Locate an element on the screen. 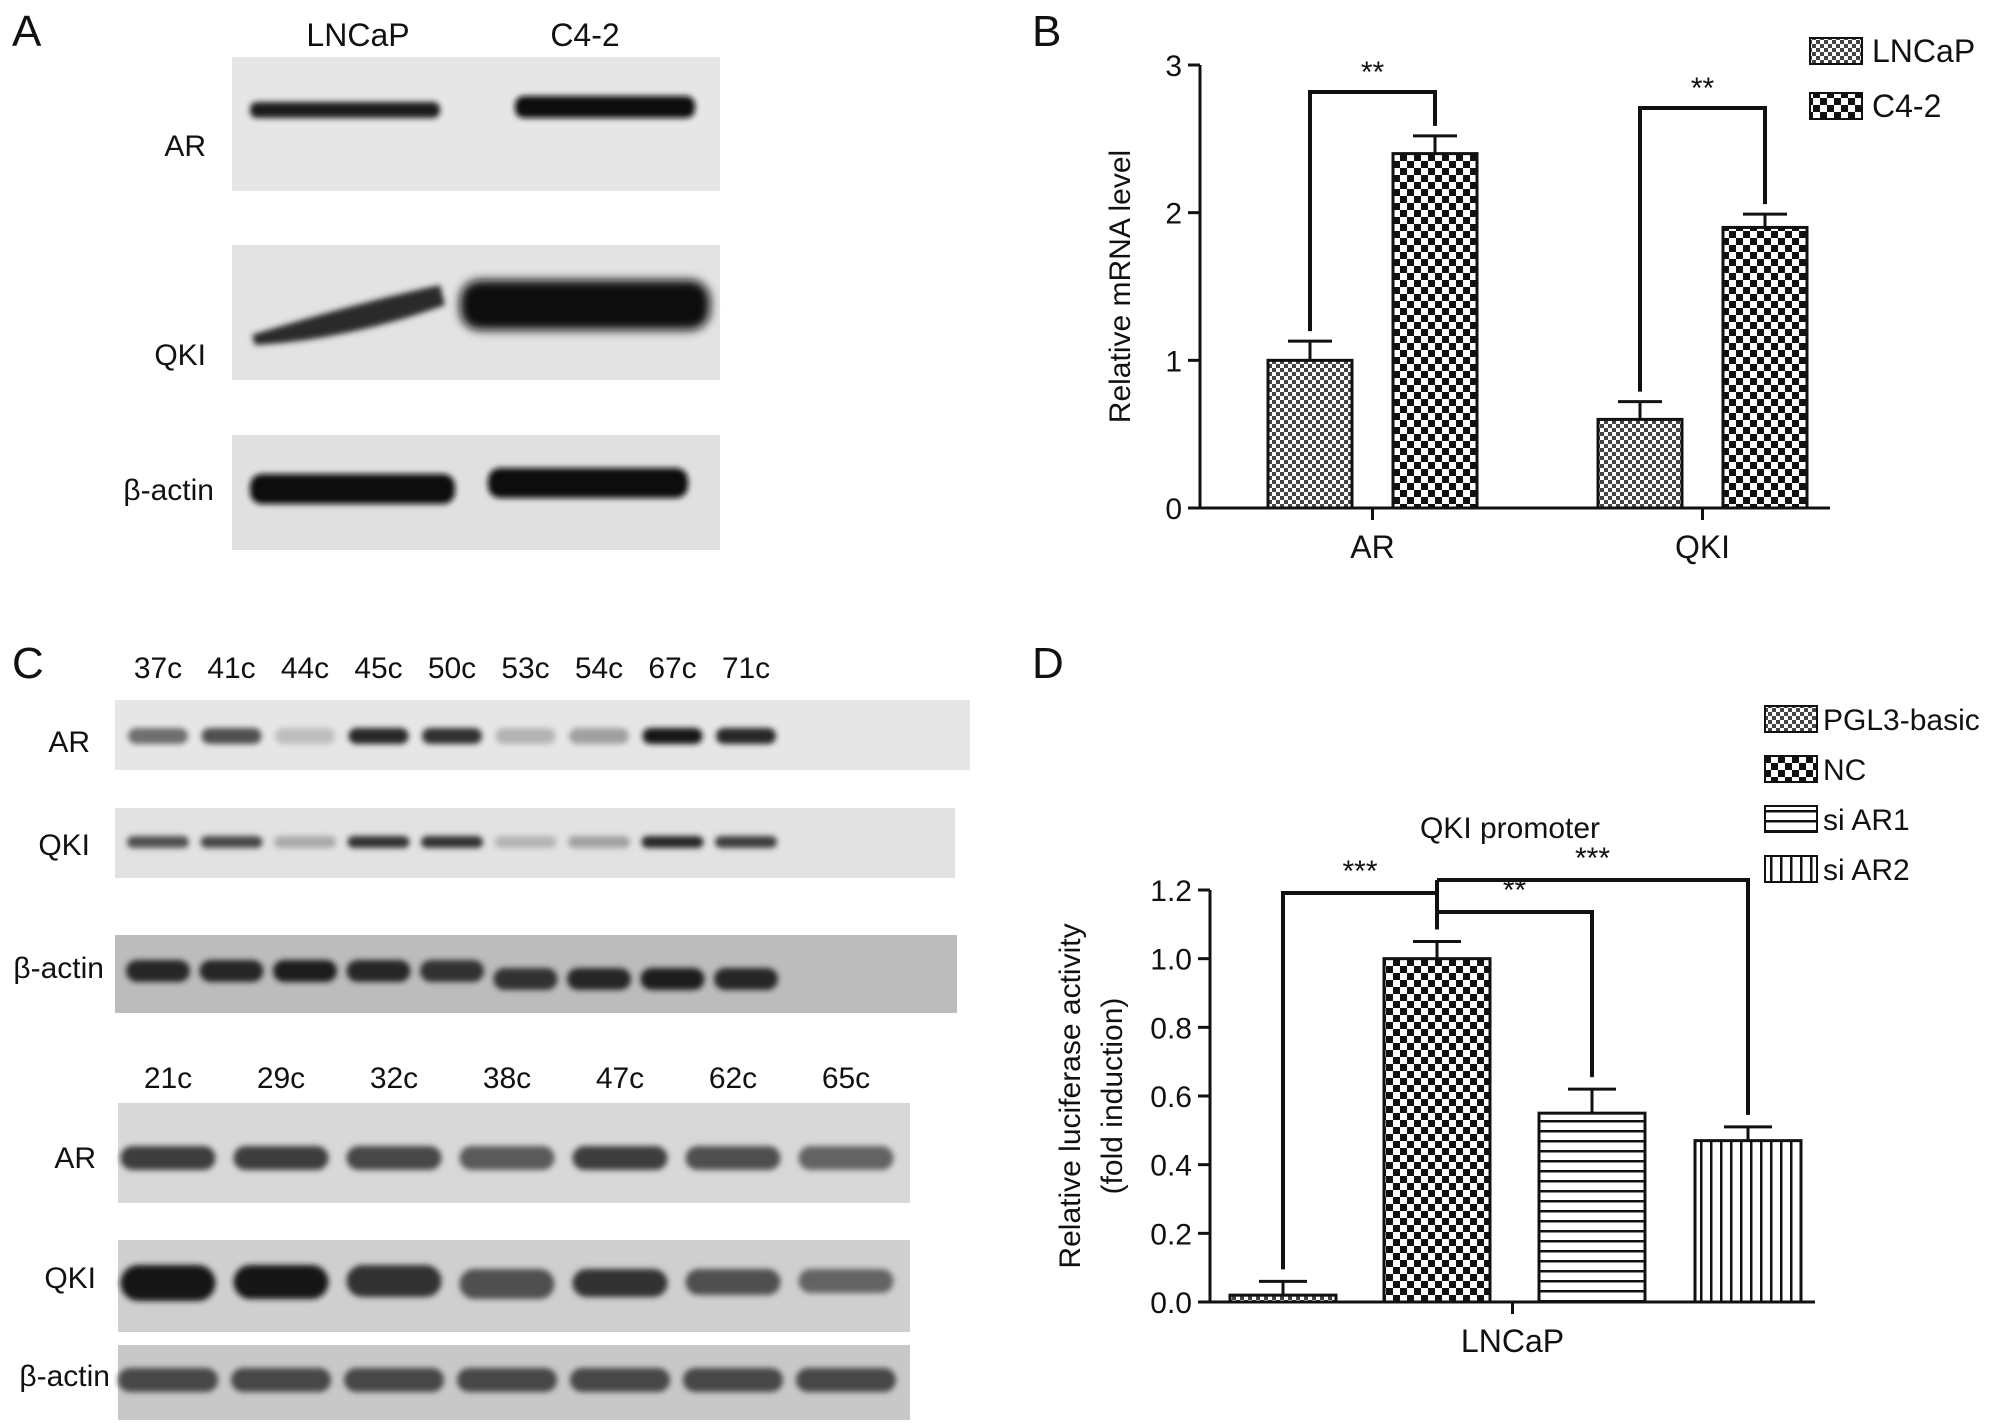 This screenshot has width=2008, height=1427. panel-c-top-blots is located at coordinates (542, 856).